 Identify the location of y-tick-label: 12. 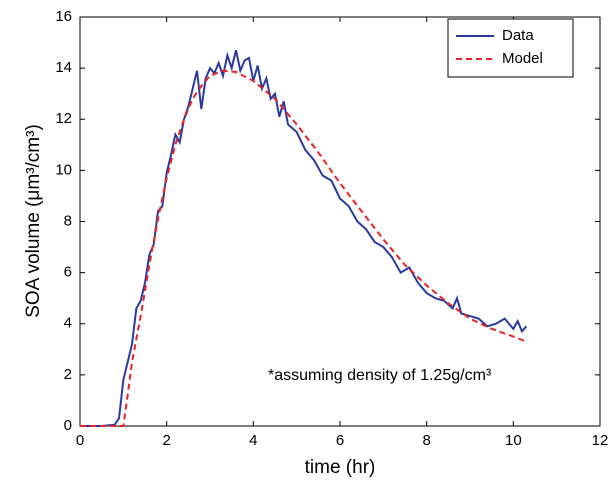
(63, 118).